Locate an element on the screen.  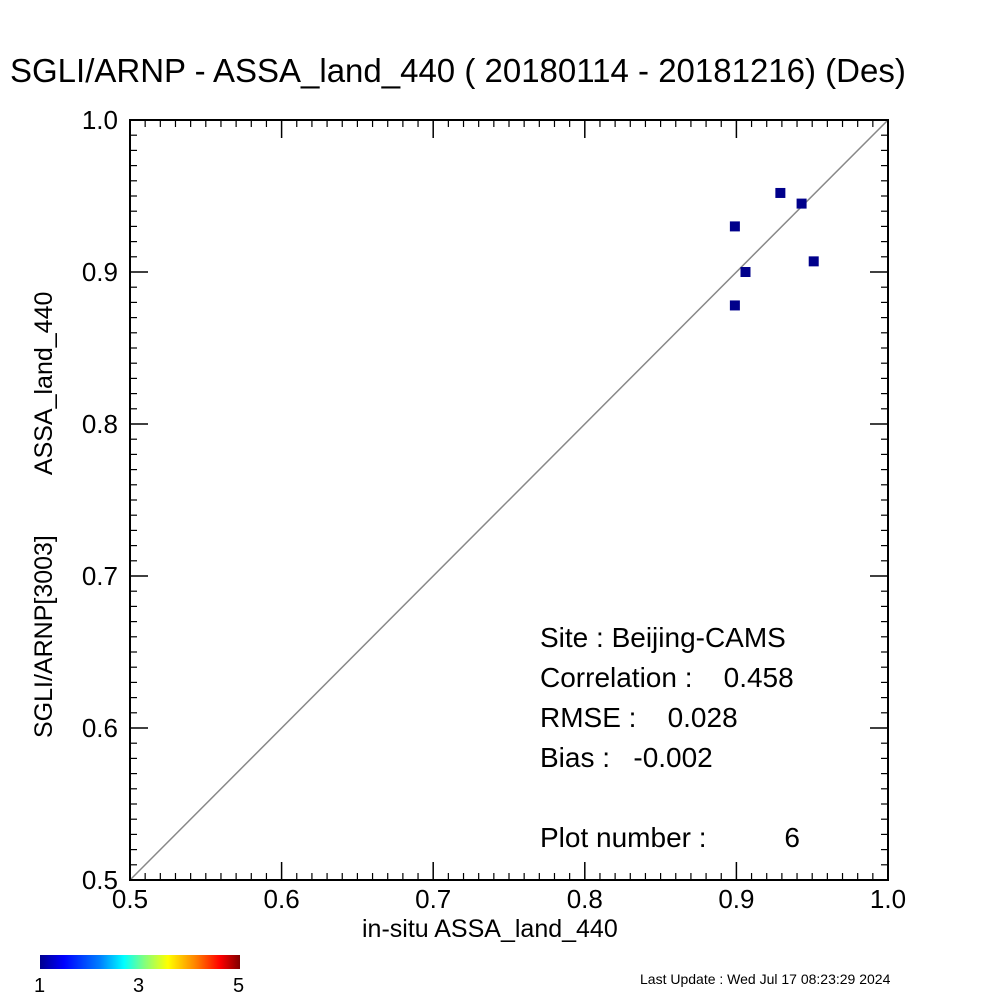
y-tick-label: 0.9 is located at coordinates (100, 272).